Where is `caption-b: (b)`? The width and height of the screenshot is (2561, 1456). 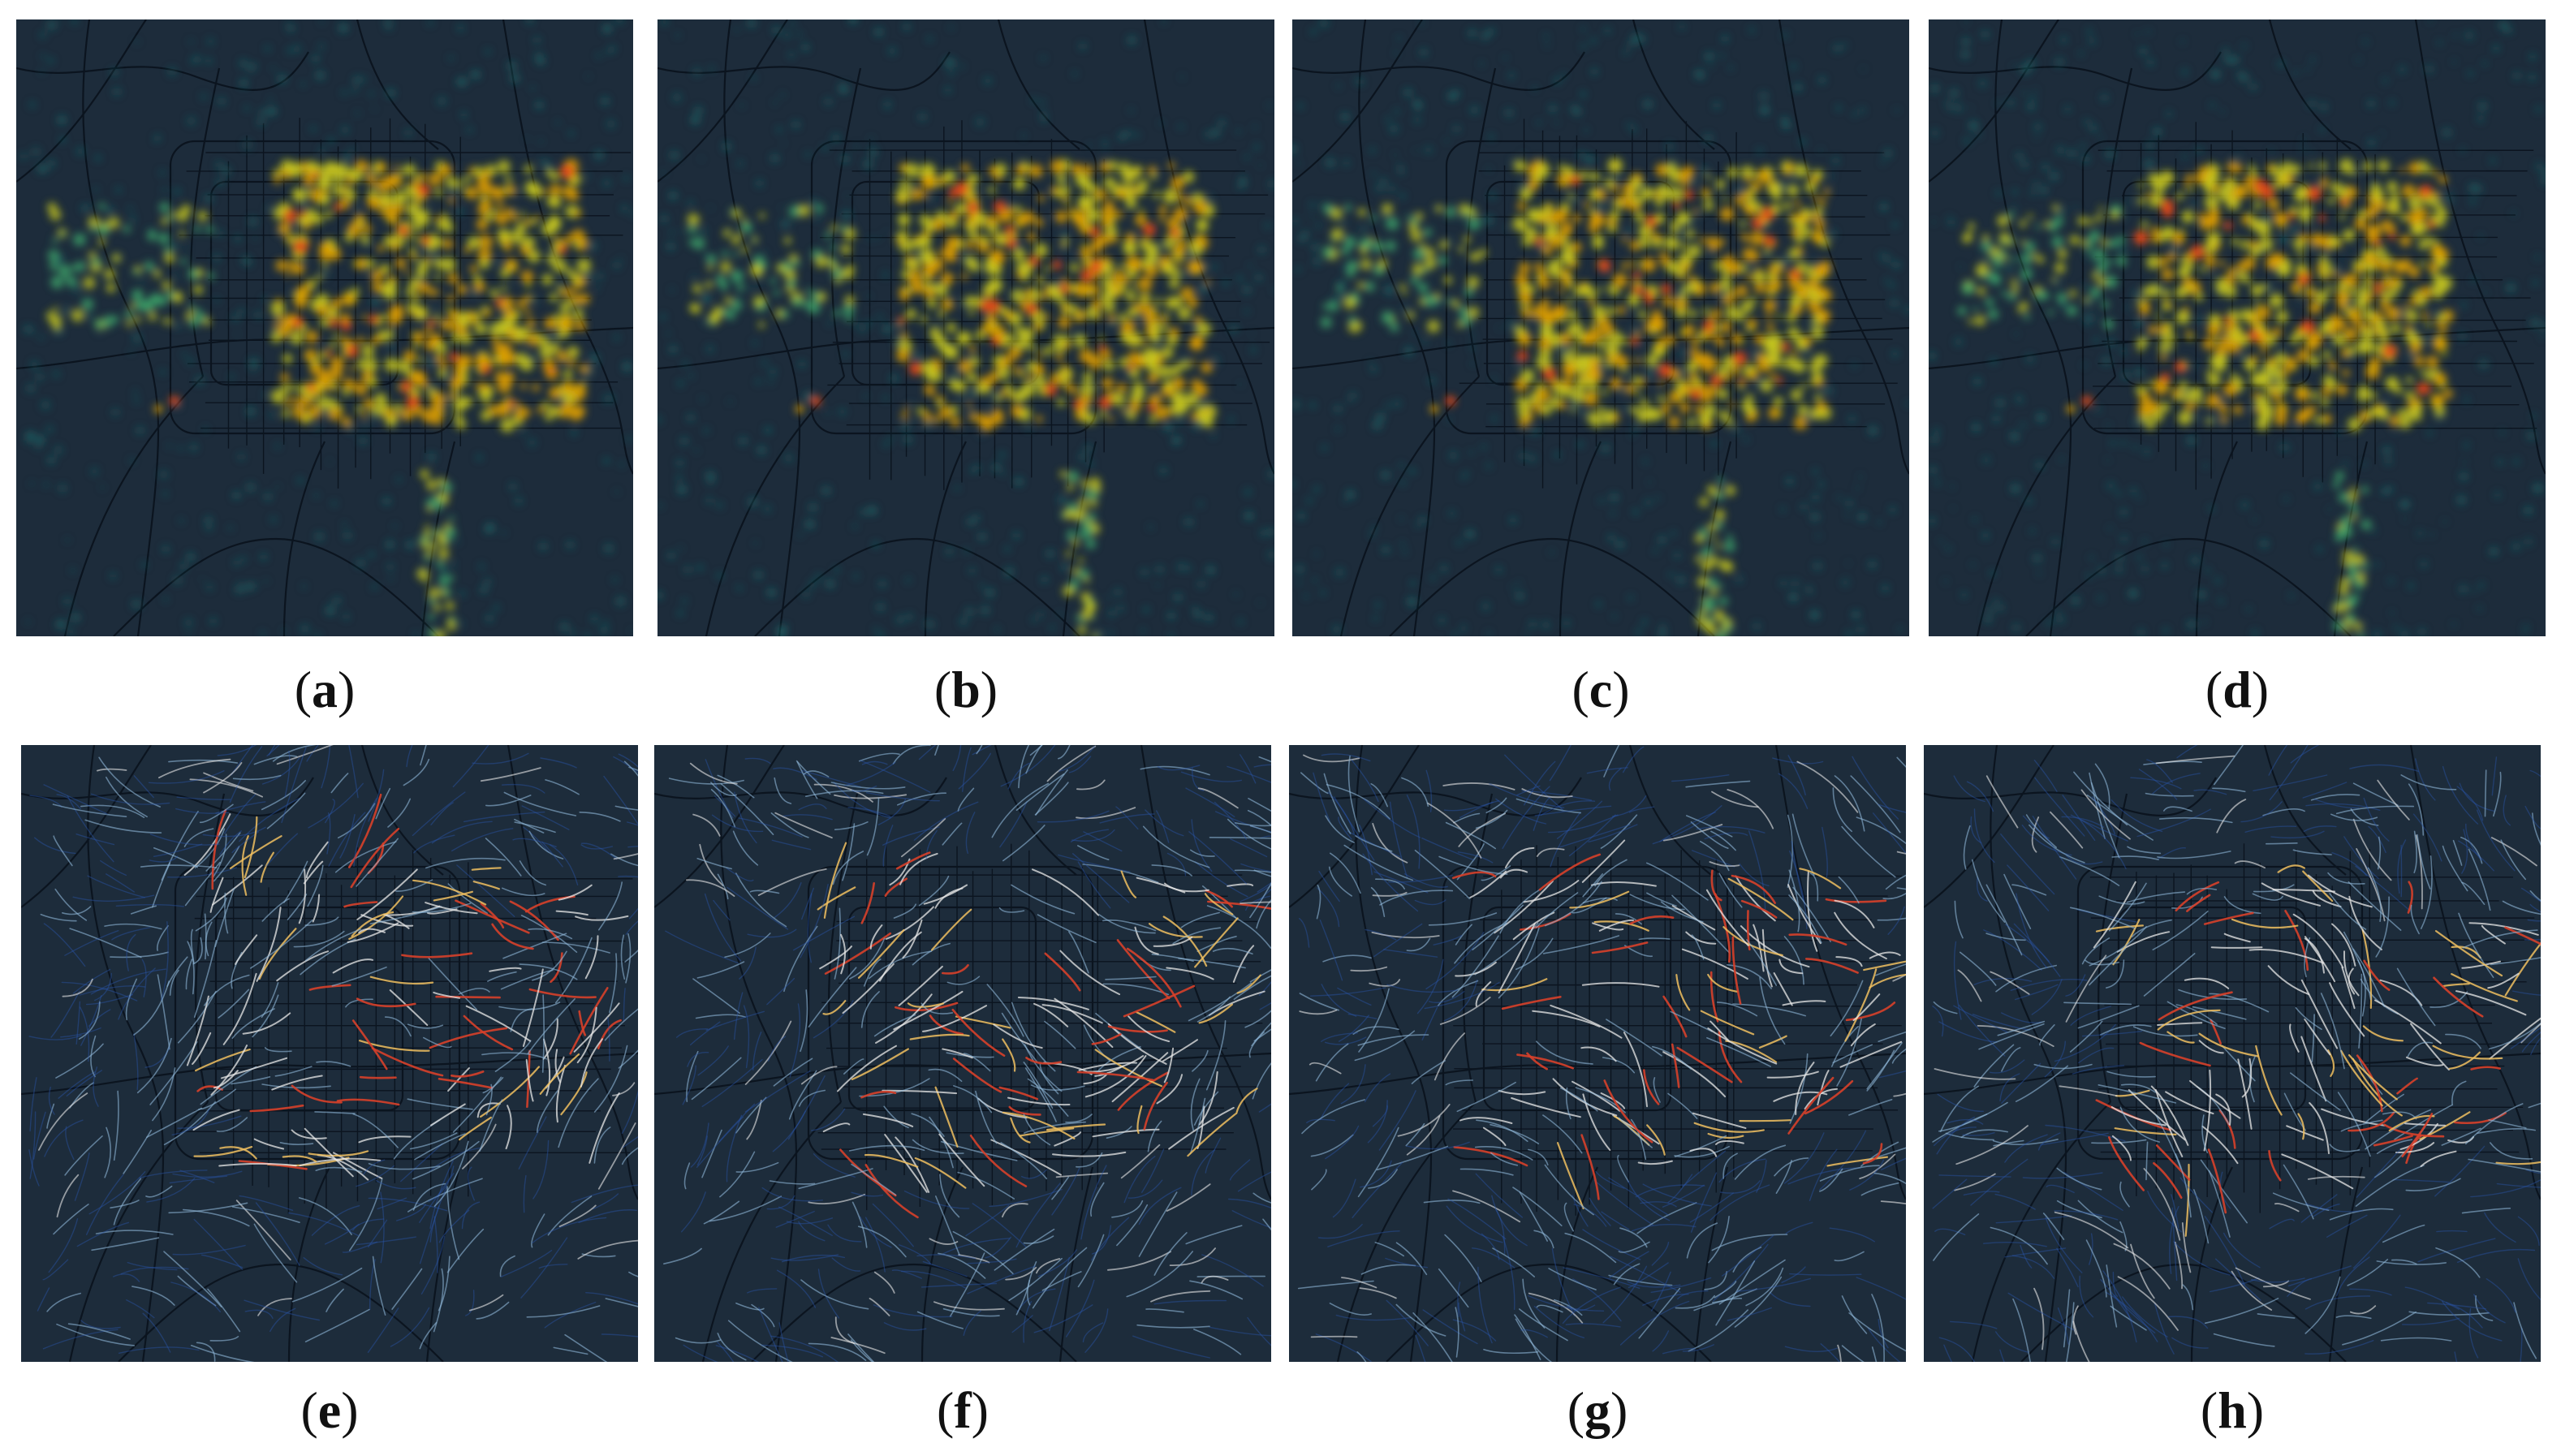
caption-b: (b) is located at coordinates (965, 689).